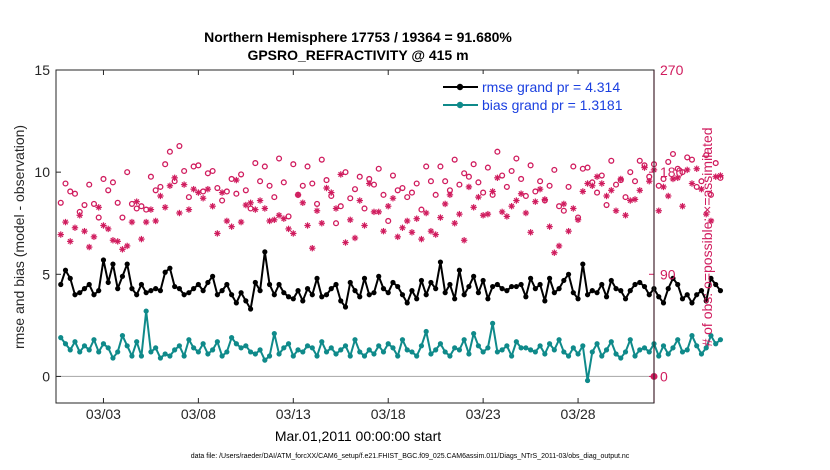 The height and width of the screenshot is (470, 830). What do you see at coordinates (293, 414) in the screenshot?
I see `x-tick-label: 03/13` at bounding box center [293, 414].